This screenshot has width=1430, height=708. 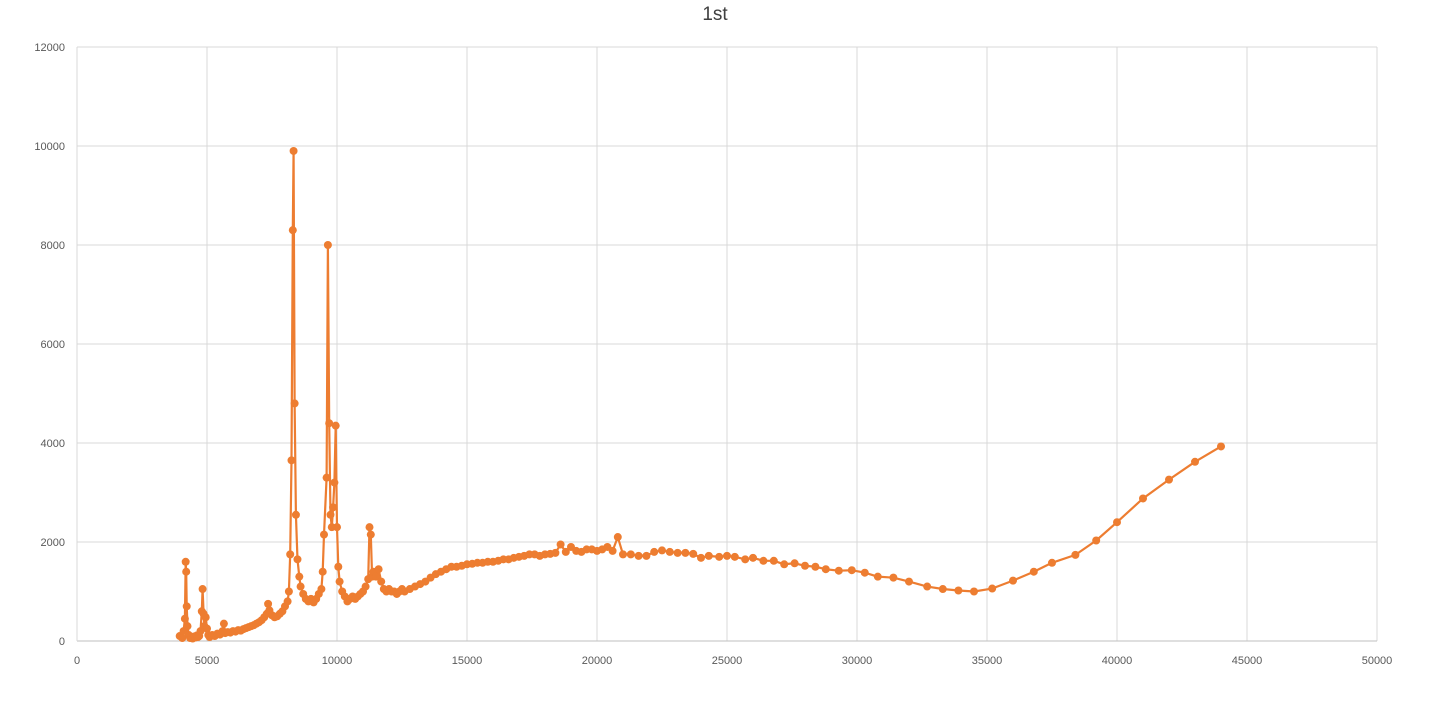 What do you see at coordinates (53, 543) in the screenshot?
I see `y-tick-label: 2000` at bounding box center [53, 543].